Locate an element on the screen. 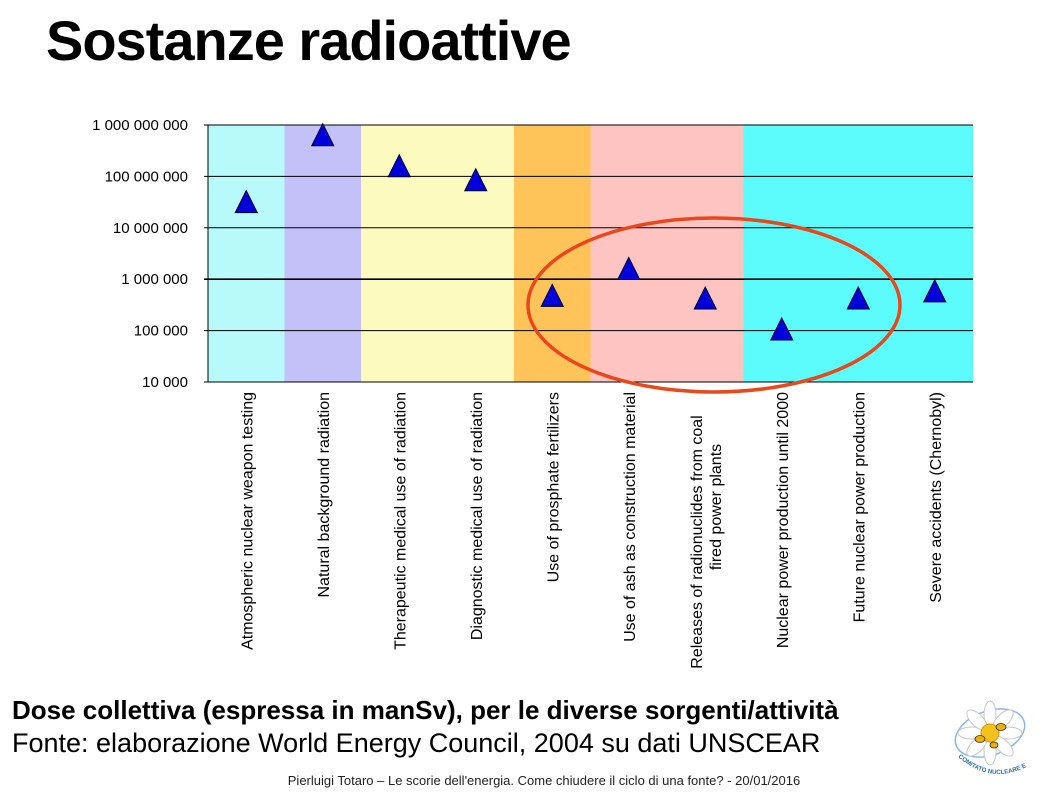 This screenshot has height=794, width=1058. x-tick-label-5: Use of ash as construction material is located at coordinates (630, 517).